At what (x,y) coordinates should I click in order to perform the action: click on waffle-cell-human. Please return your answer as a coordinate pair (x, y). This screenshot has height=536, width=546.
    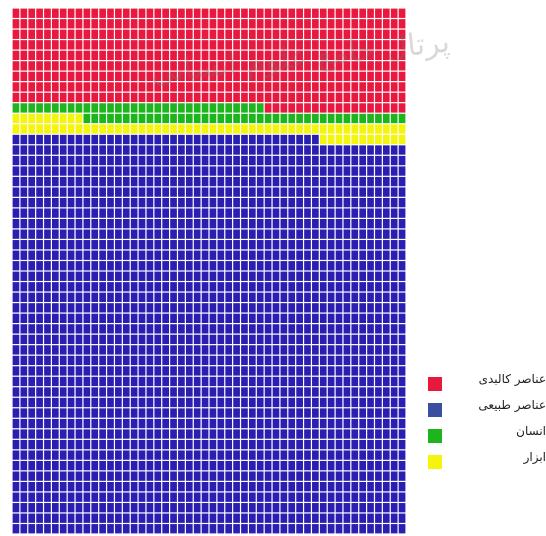
    Looking at the image, I should click on (370, 118).